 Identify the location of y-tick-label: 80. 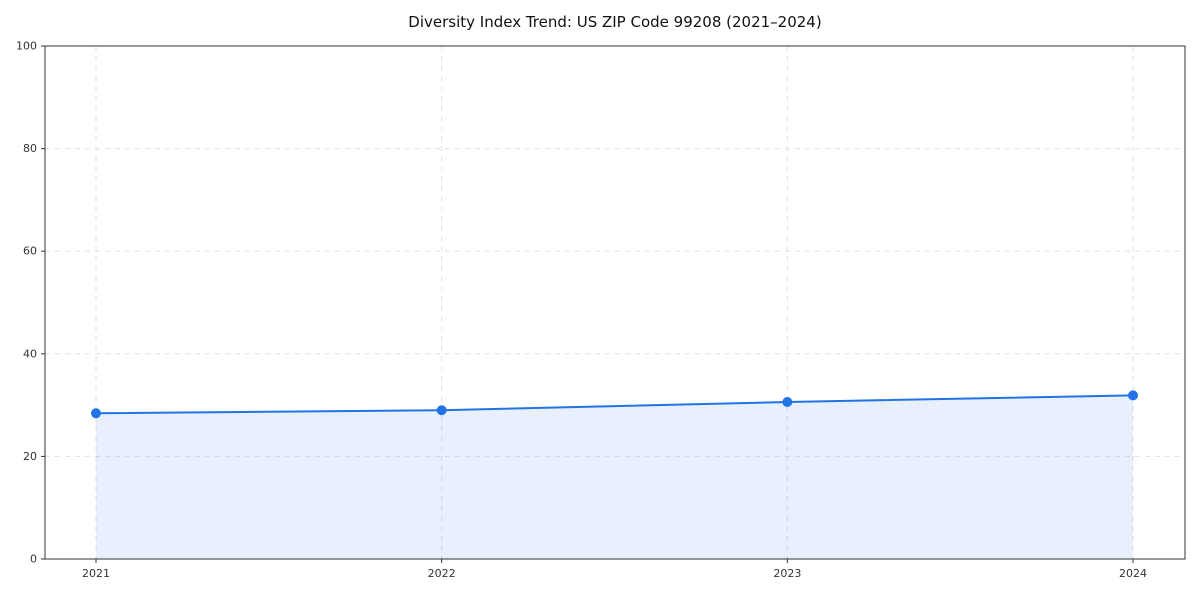
(30, 148).